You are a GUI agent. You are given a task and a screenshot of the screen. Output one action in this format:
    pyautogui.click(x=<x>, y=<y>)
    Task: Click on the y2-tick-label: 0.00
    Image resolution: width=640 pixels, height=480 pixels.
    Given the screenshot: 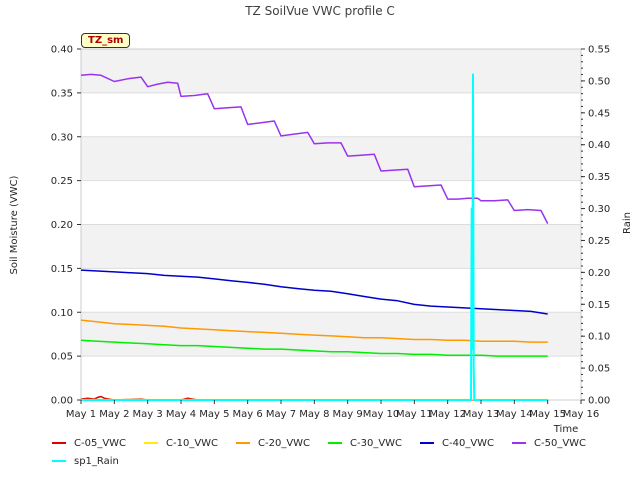 What is the action you would take?
    pyautogui.click(x=599, y=401)
    